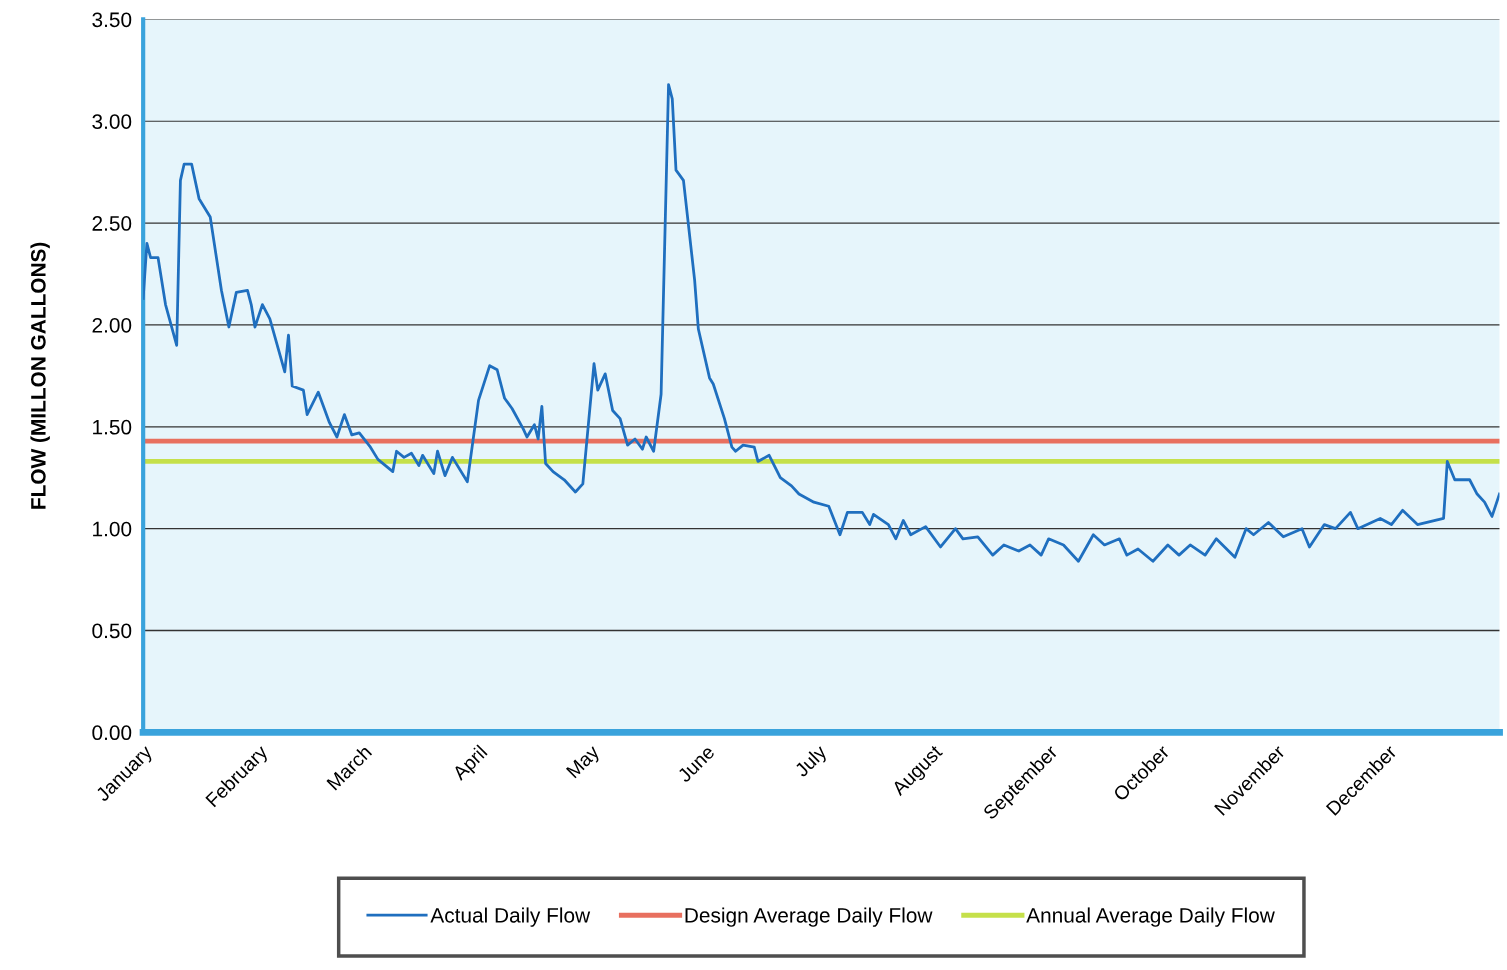  What do you see at coordinates (112, 121) in the screenshot?
I see `y-tick-label: 3.00` at bounding box center [112, 121].